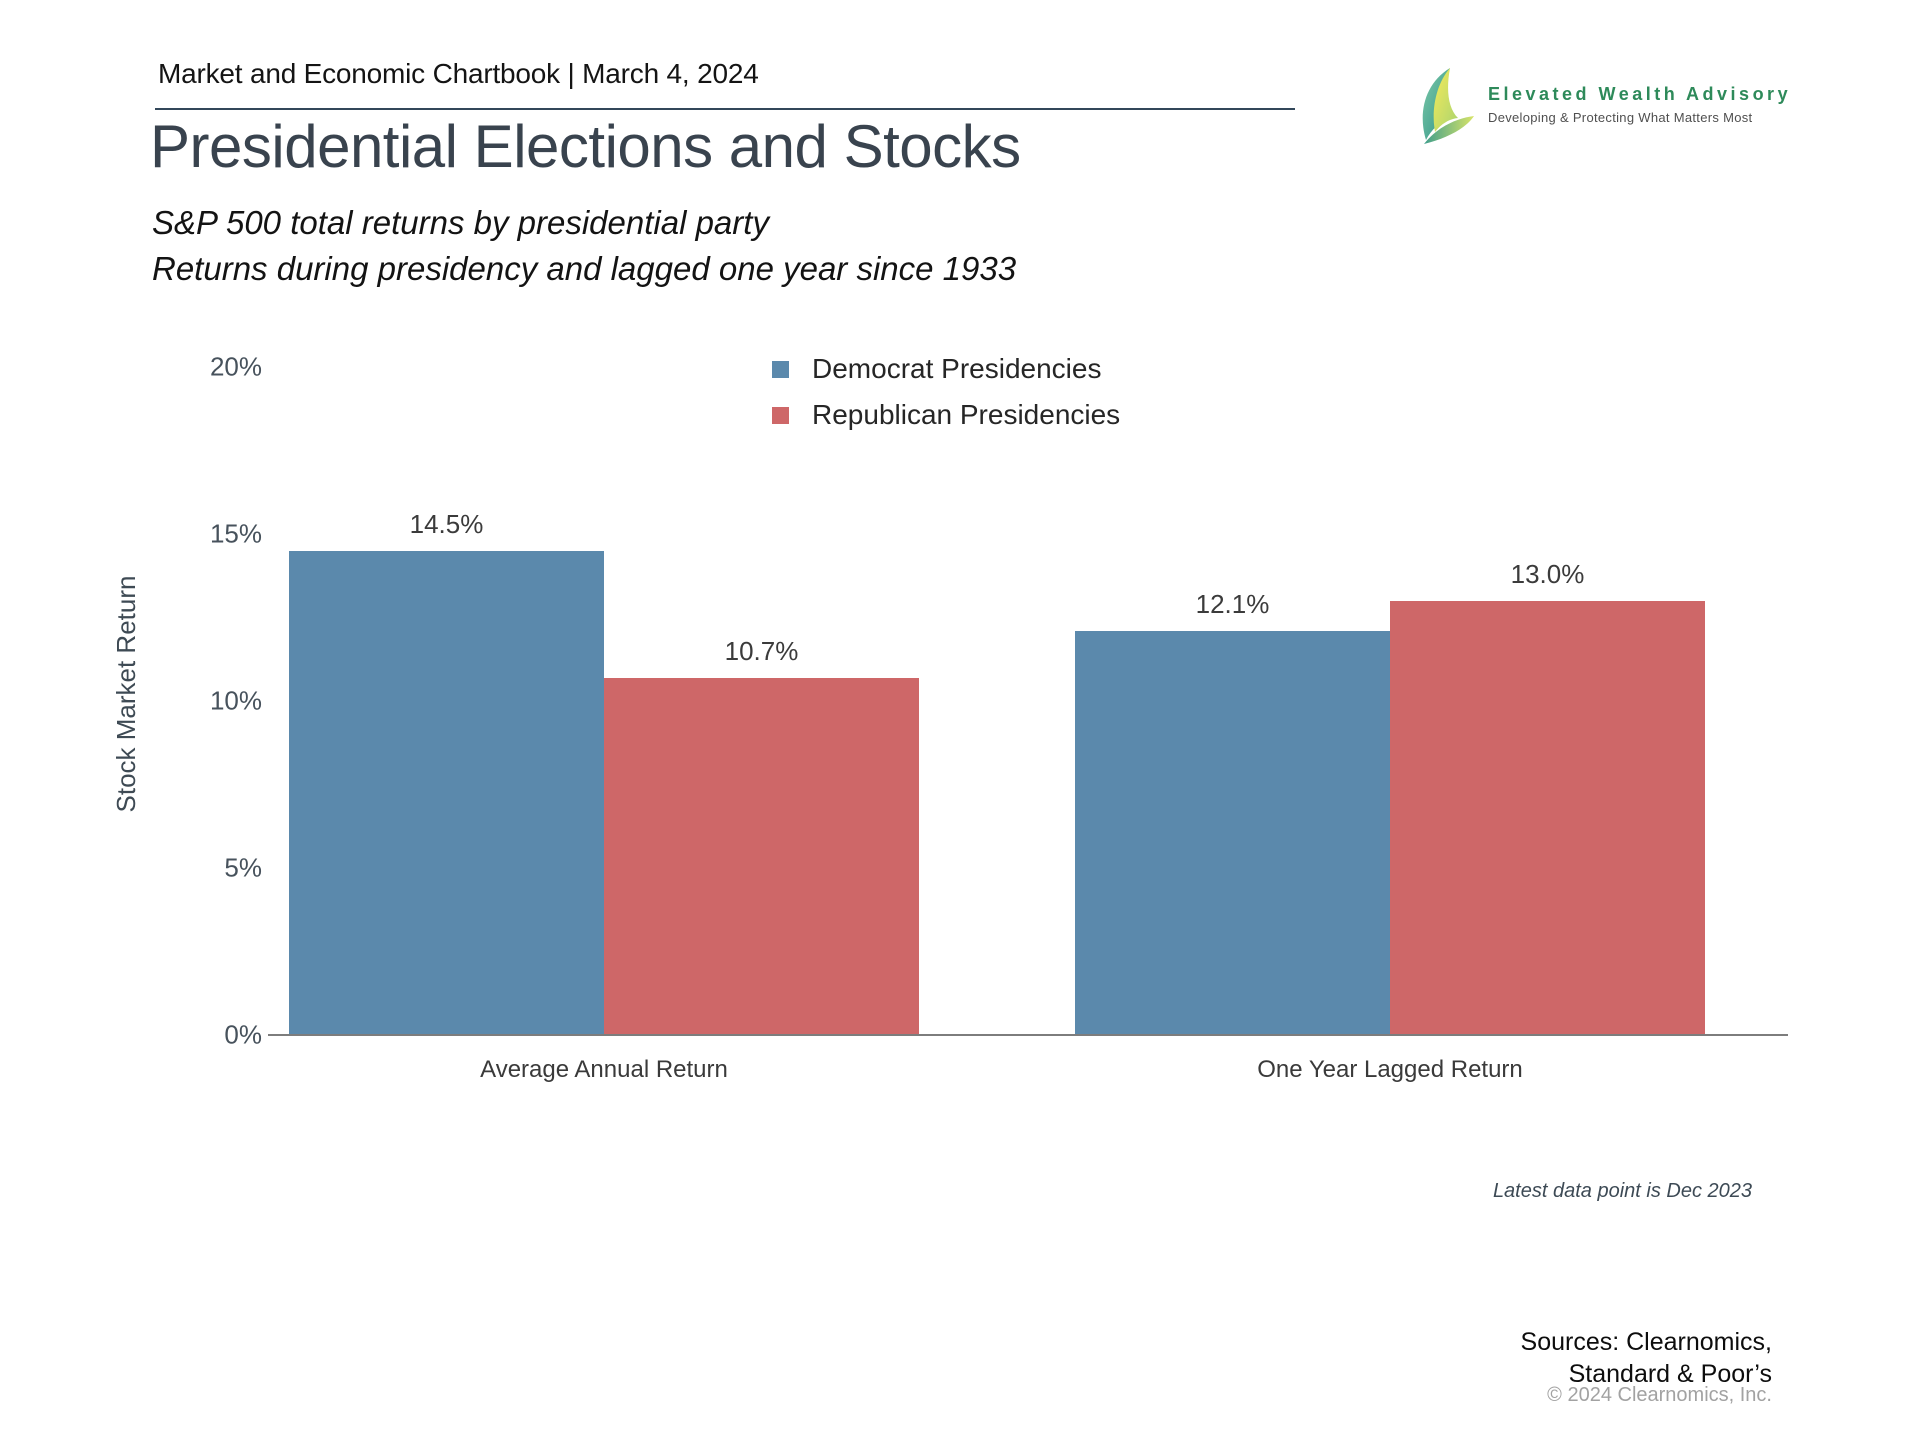 The width and height of the screenshot is (1920, 1440). What do you see at coordinates (1547, 573) in the screenshot?
I see `bar-value-republican-presidencies-one-year-lagged-return: 13.0%` at bounding box center [1547, 573].